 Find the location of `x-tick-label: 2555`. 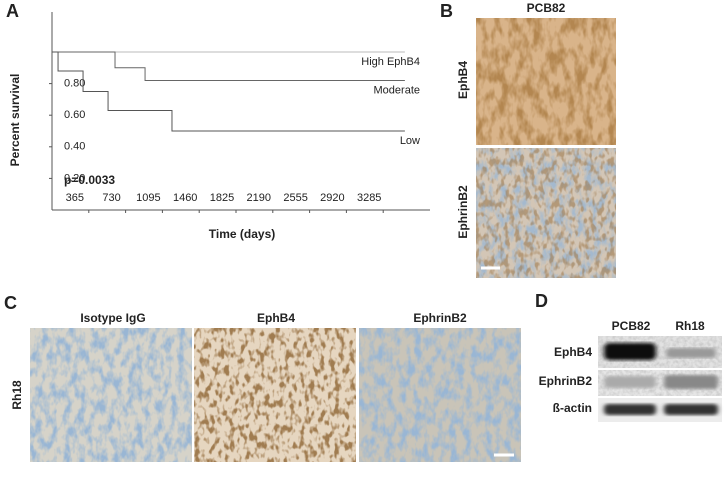

x-tick-label: 2555 is located at coordinates (295, 198).